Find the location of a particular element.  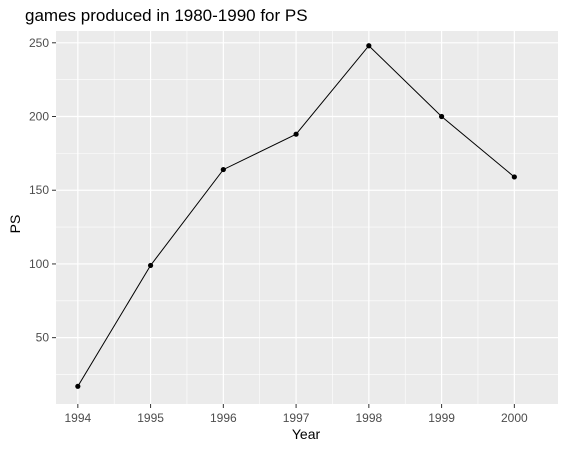

x-tick-label: 1995 is located at coordinates (150, 418).